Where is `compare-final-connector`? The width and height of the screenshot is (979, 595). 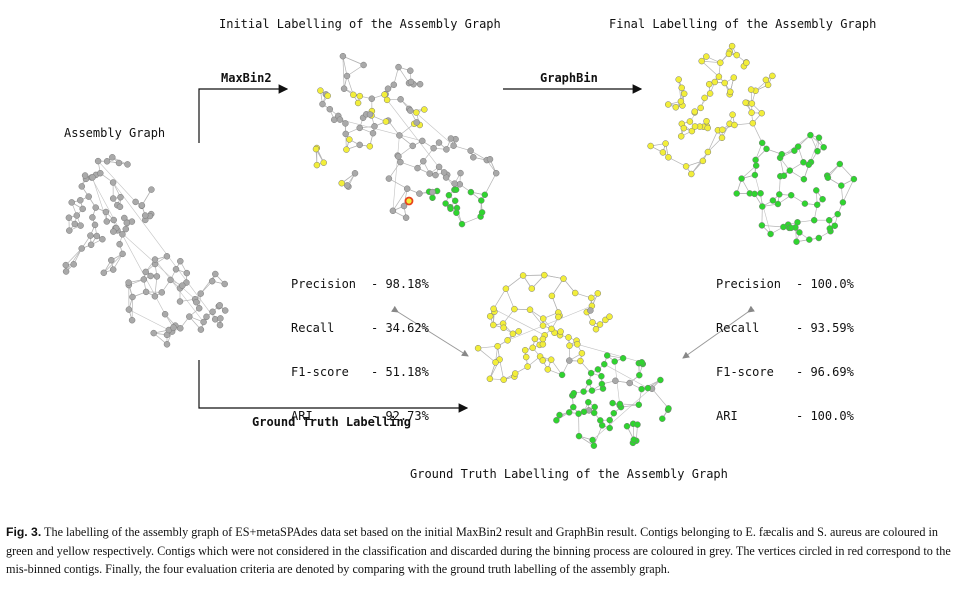 compare-final-connector is located at coordinates (718, 332).